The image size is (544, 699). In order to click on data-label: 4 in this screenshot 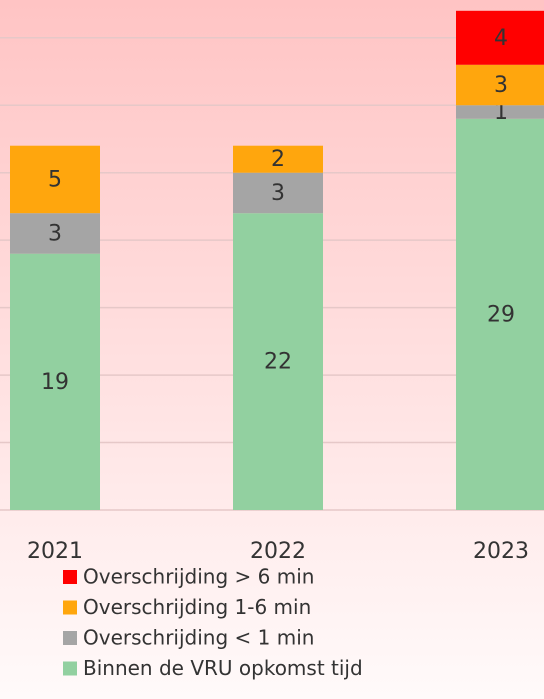, I will do `click(501, 38)`.